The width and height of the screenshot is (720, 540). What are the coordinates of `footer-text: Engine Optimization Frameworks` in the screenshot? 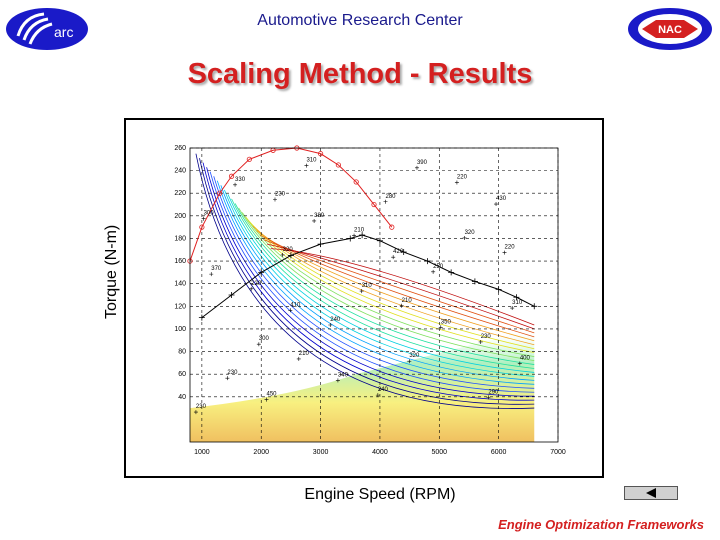 It's located at (601, 524).